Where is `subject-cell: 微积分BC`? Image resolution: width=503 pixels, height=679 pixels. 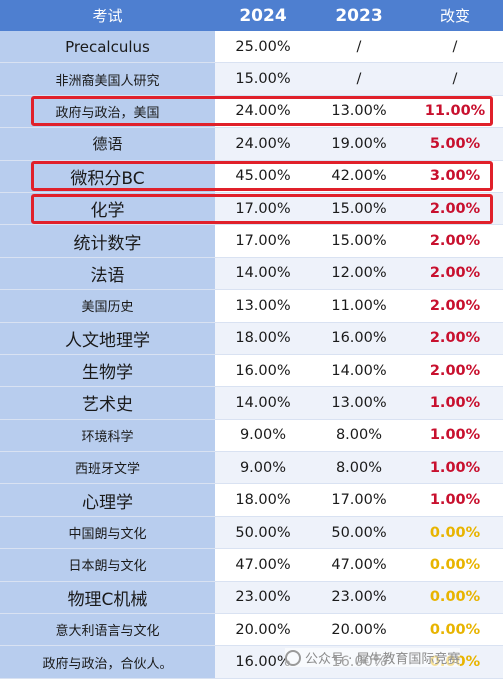
subject-cell: 微积分BC is located at coordinates (107, 176).